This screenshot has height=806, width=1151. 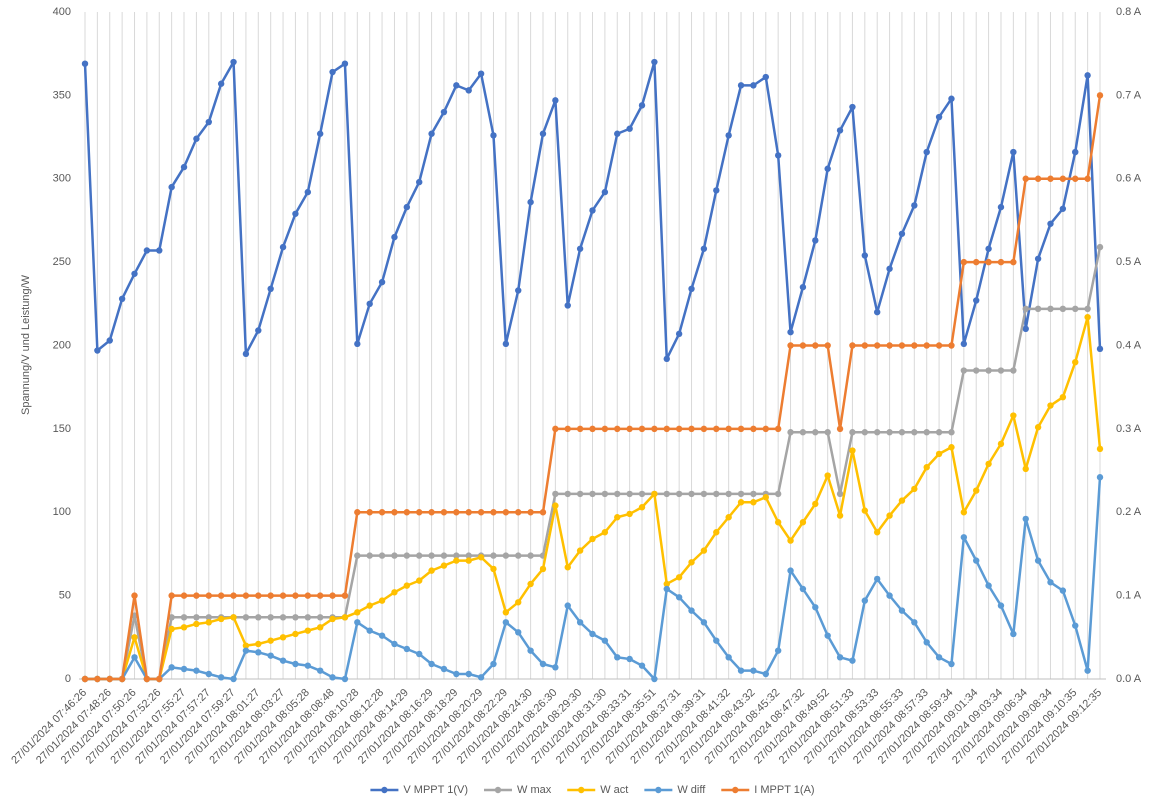 What do you see at coordinates (384, 790) in the screenshot?
I see `legend-marker` at bounding box center [384, 790].